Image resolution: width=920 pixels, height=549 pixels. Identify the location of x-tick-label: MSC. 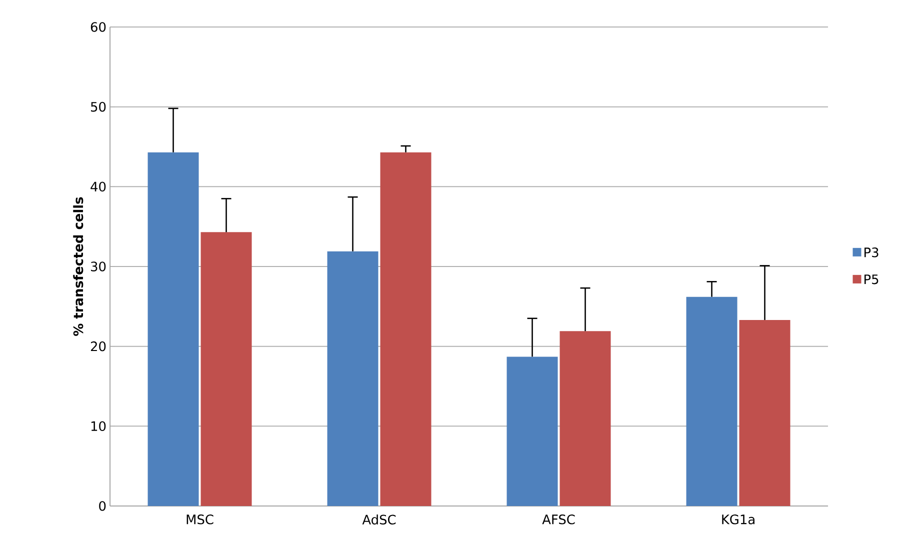
(200, 519).